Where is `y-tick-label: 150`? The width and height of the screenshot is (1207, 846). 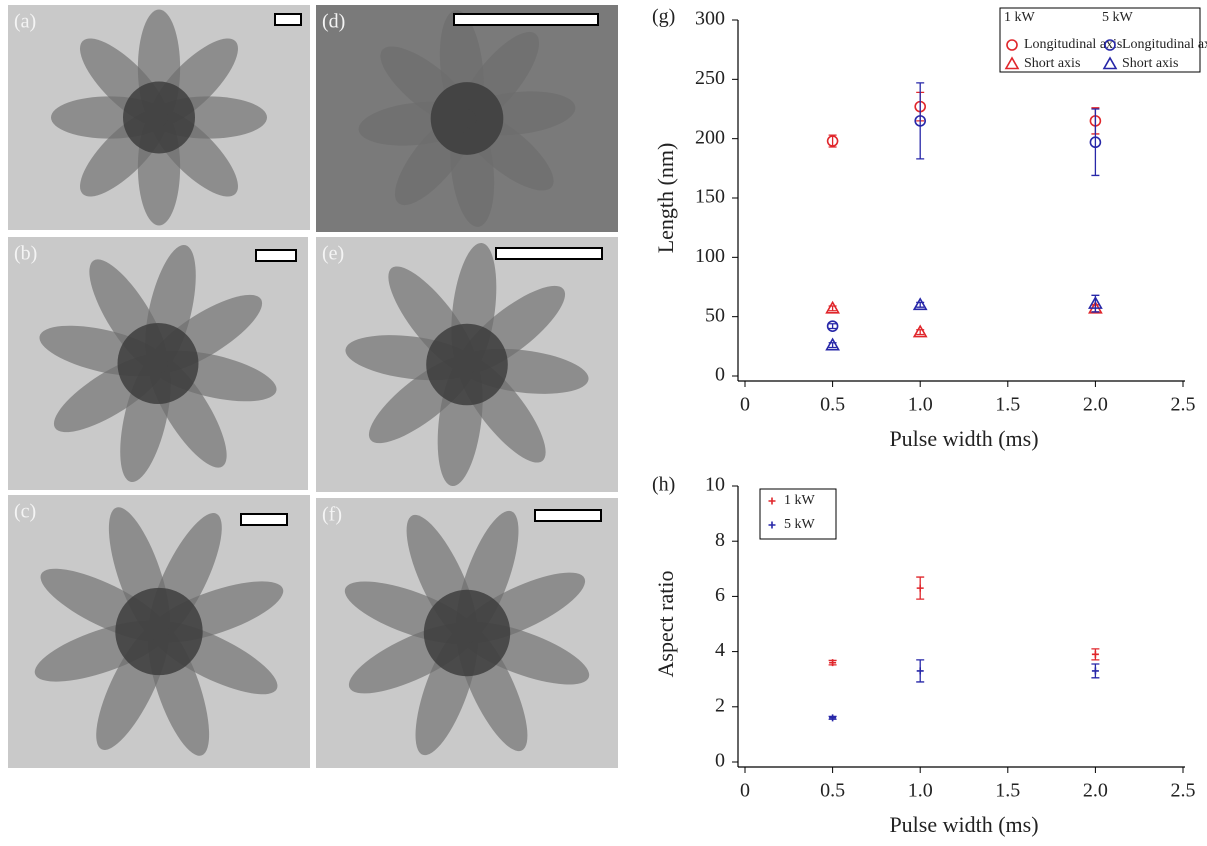 y-tick-label: 150 is located at coordinates (710, 197).